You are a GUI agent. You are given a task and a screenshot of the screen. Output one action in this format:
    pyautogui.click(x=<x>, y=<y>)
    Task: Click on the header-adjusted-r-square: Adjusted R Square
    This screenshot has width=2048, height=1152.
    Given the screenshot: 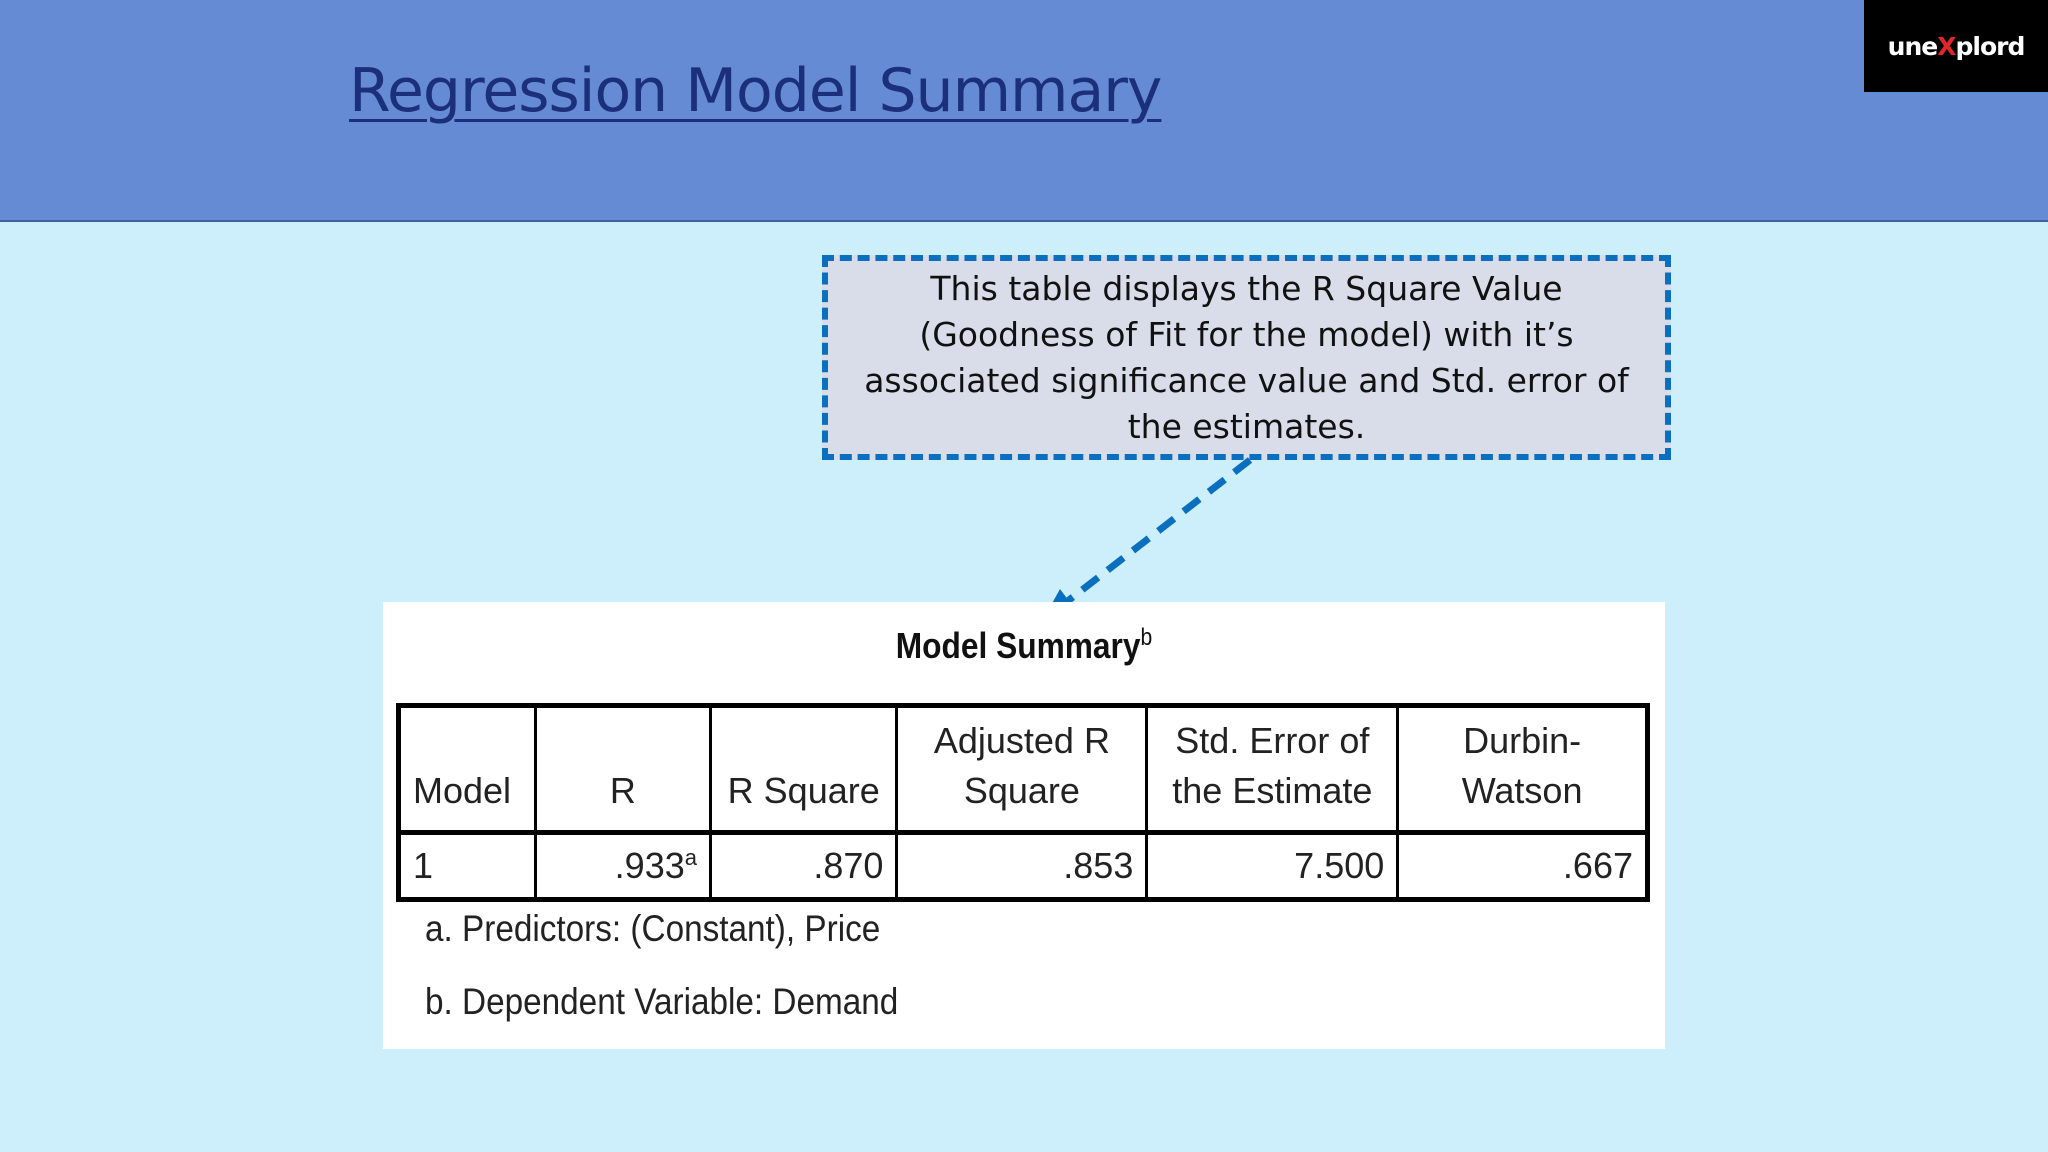 What is the action you would take?
    pyautogui.click(x=1022, y=769)
    